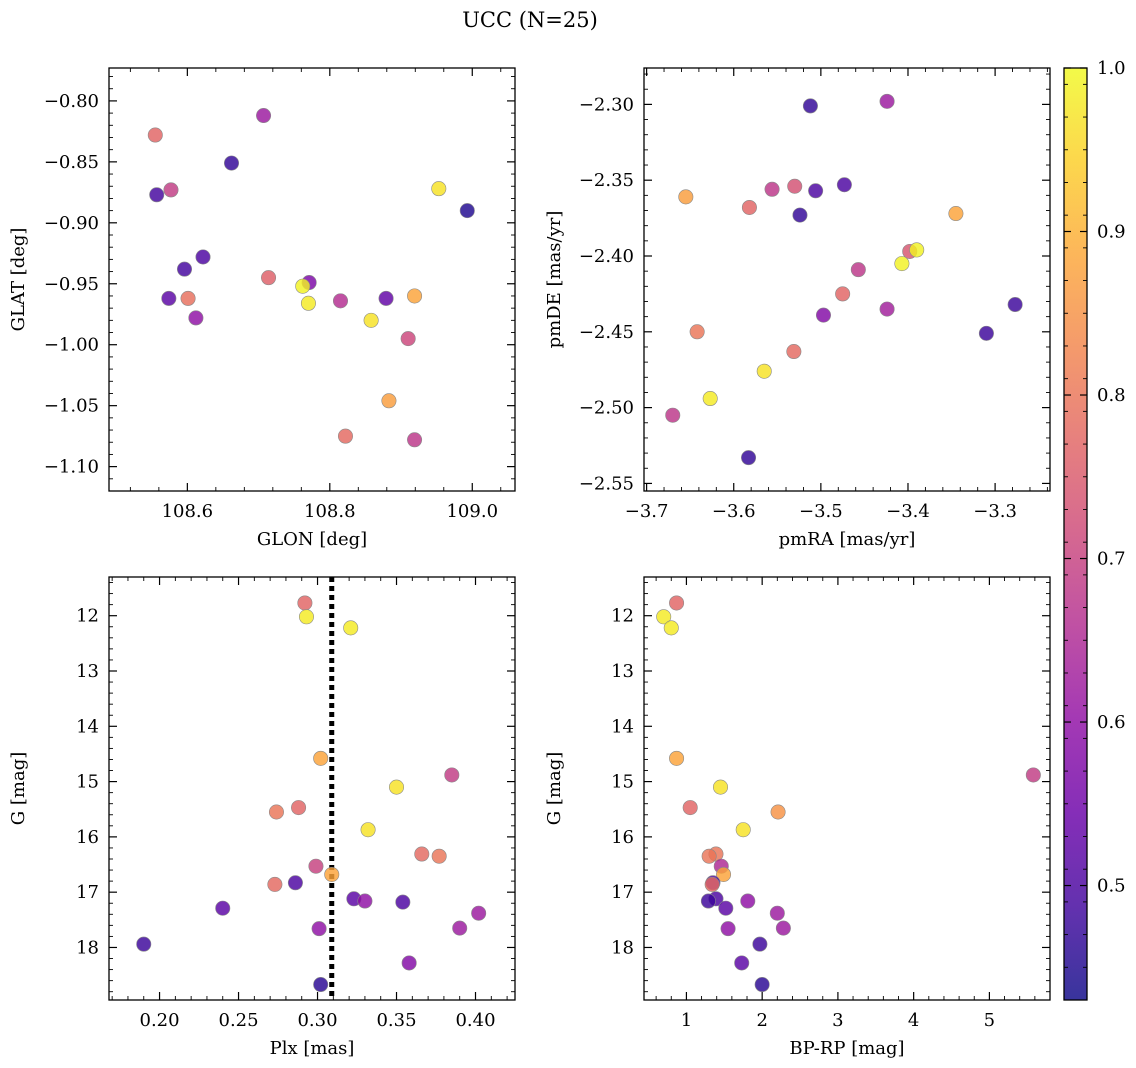  What do you see at coordinates (837, 1020) in the screenshot?
I see `x-tick-label: 3` at bounding box center [837, 1020].